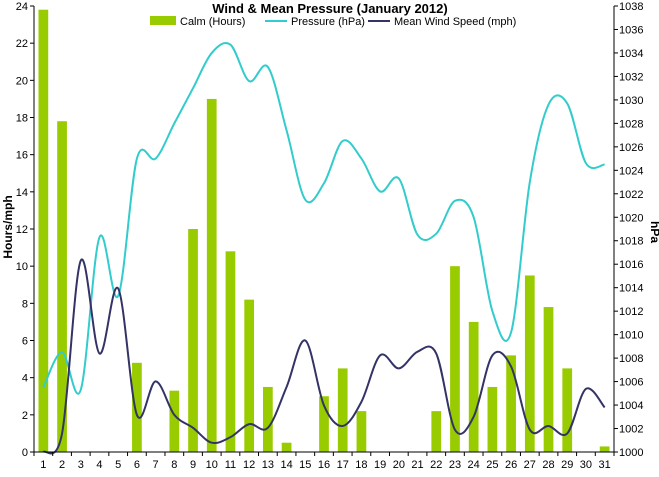 This screenshot has height=477, width=659. Describe the element at coordinates (631, 430) in the screenshot. I see `right-tick-label: 1002` at that location.